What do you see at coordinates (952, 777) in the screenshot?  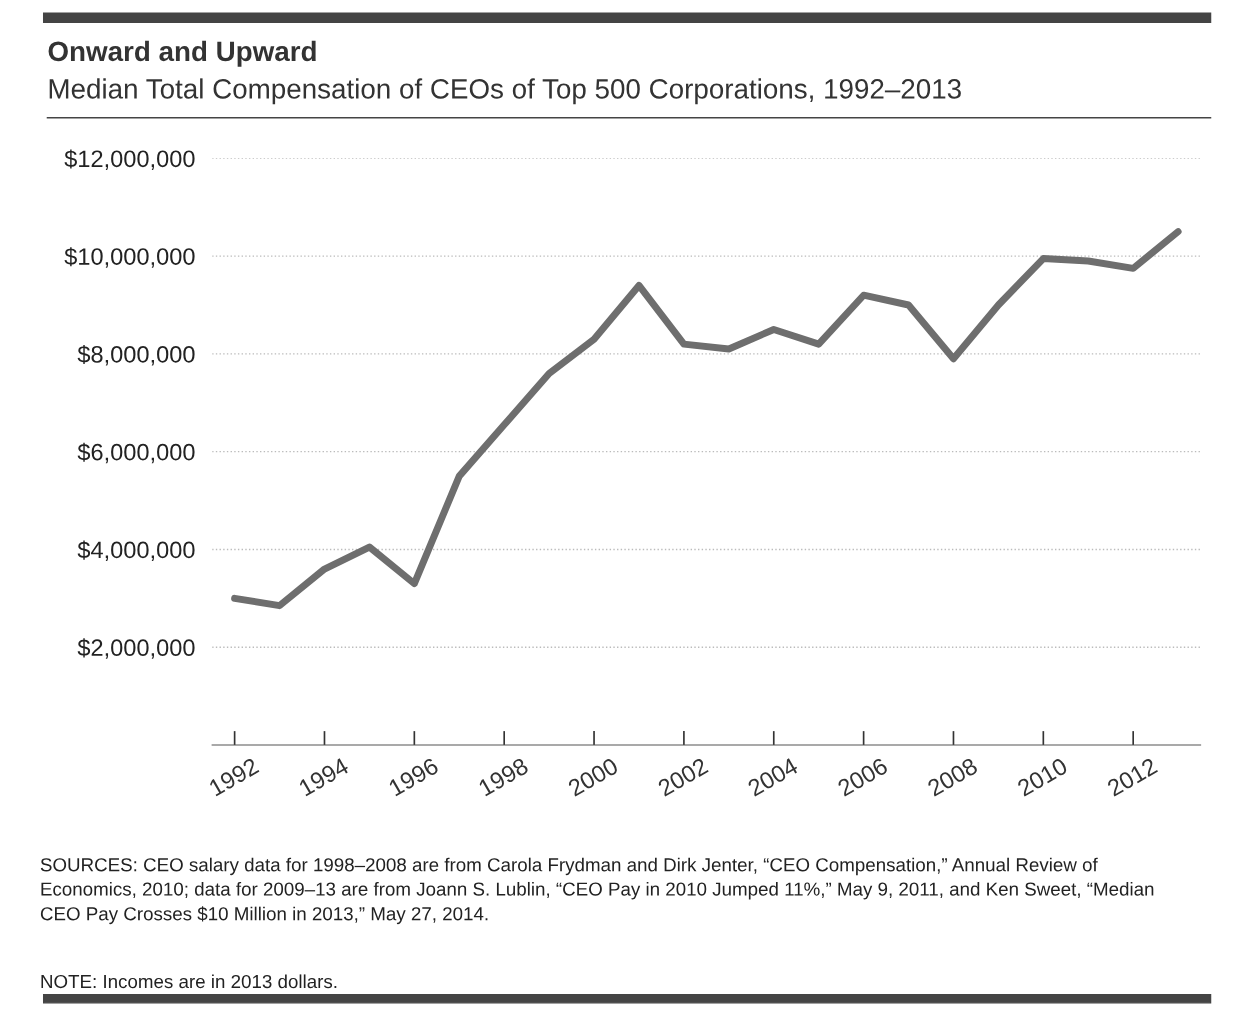 I see `x-tick-label: 2008` at bounding box center [952, 777].